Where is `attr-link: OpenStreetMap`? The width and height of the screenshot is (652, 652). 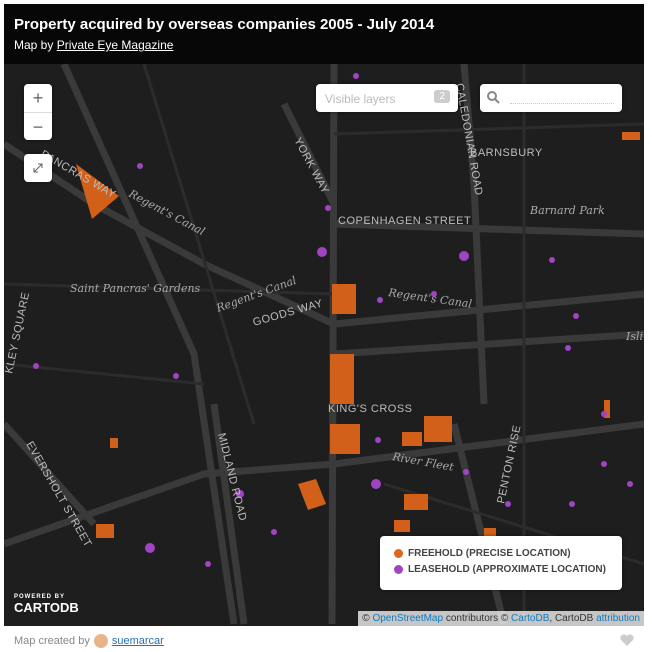 attr-link: OpenStreetMap is located at coordinates (408, 618).